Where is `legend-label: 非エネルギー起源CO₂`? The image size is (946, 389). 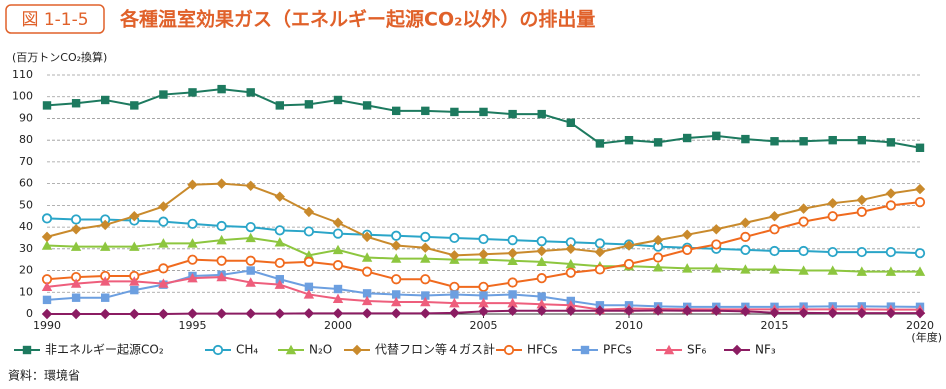
legend-label: 非エネルギー起源CO₂ is located at coordinates (104, 350).